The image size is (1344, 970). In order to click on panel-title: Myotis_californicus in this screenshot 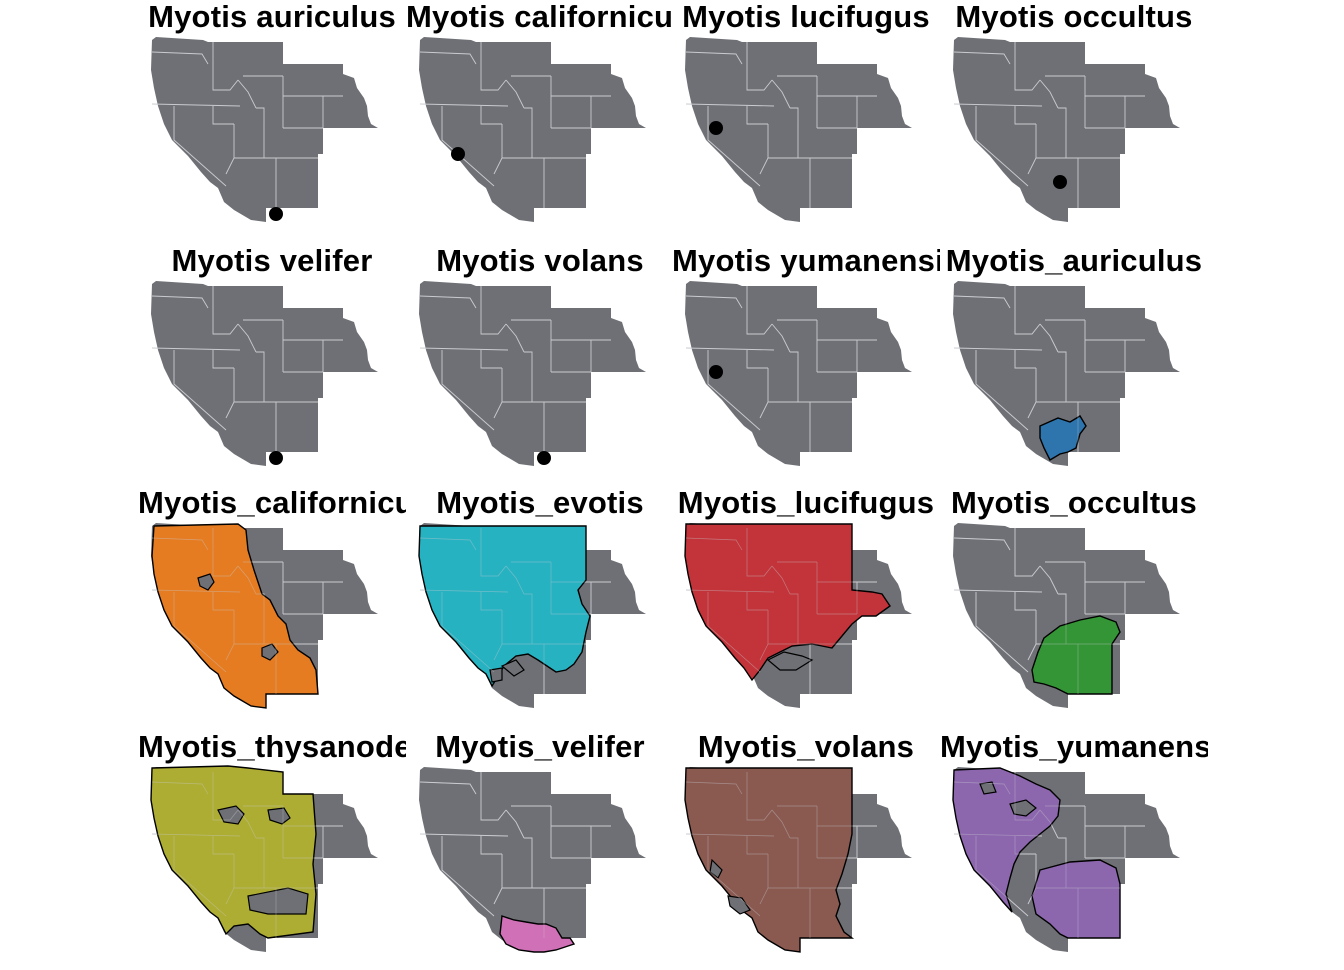, I will do `click(272, 503)`.